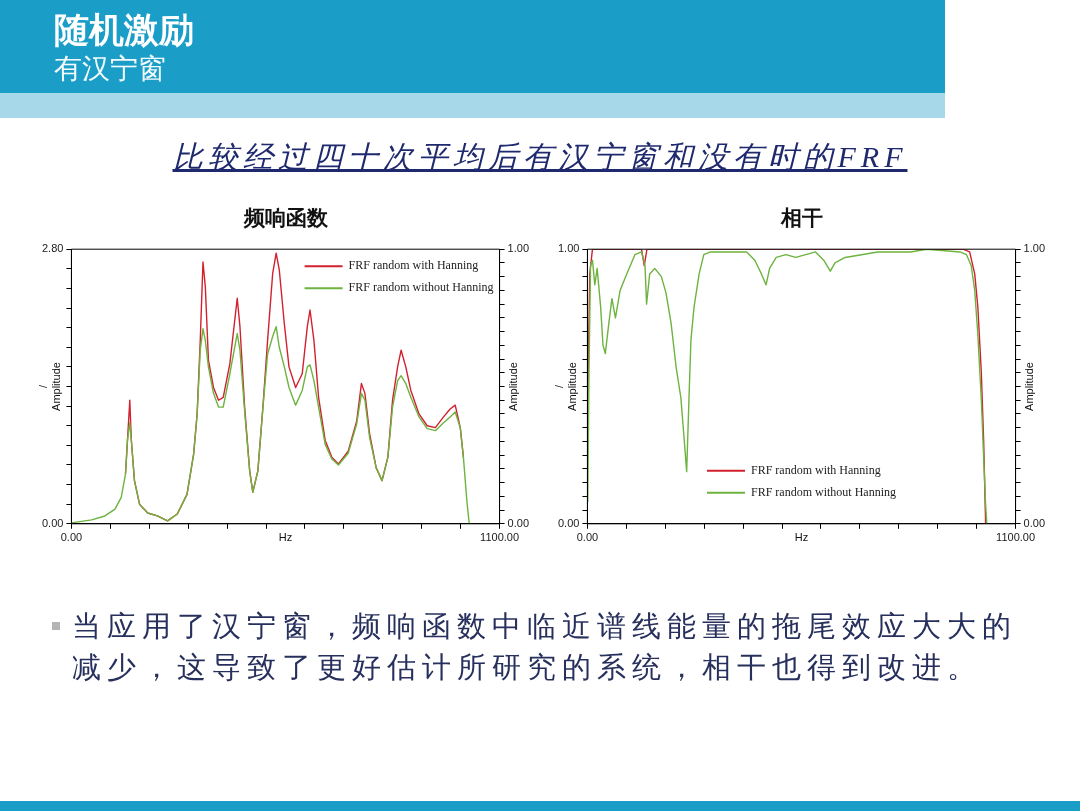 This screenshot has width=1080, height=811. What do you see at coordinates (801, 218) in the screenshot?
I see `chart-title: 相干` at bounding box center [801, 218].